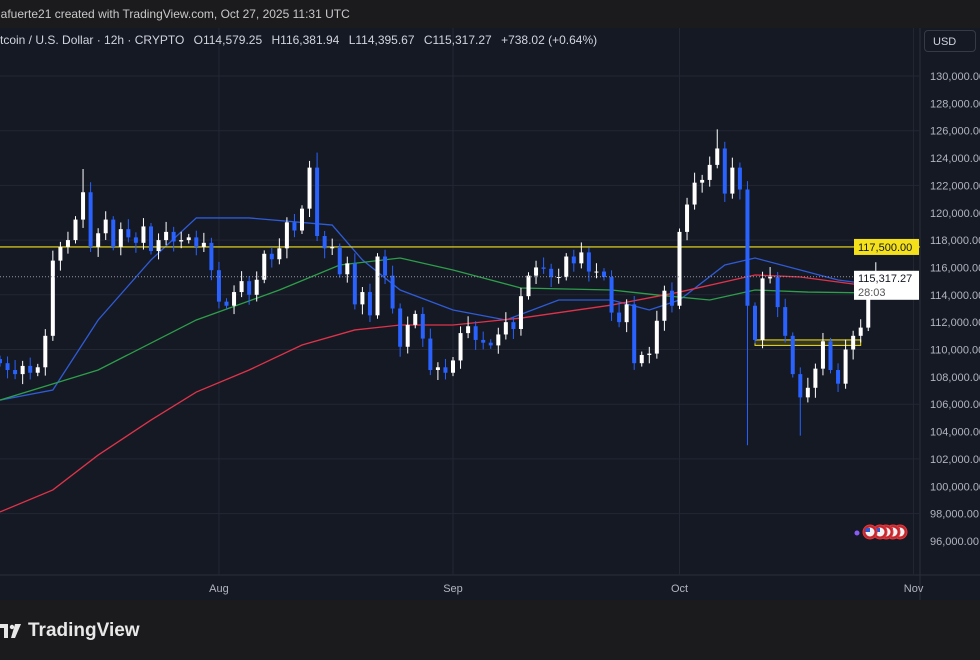 This screenshot has height=660, width=980. Describe the element at coordinates (955, 77) in the screenshot. I see `price-axis-label: 130,000.00` at that location.